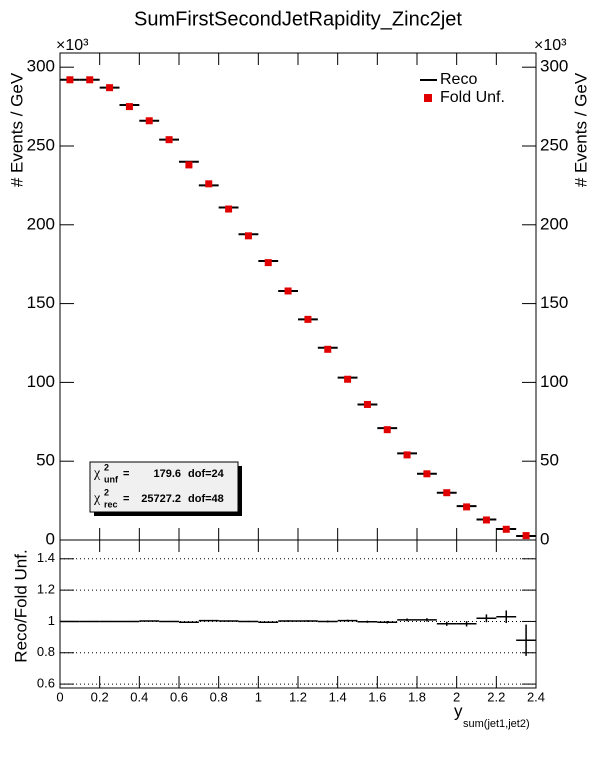 This screenshot has height=772, width=596. What do you see at coordinates (46, 589) in the screenshot?
I see `y-tick-label: 1.2` at bounding box center [46, 589].